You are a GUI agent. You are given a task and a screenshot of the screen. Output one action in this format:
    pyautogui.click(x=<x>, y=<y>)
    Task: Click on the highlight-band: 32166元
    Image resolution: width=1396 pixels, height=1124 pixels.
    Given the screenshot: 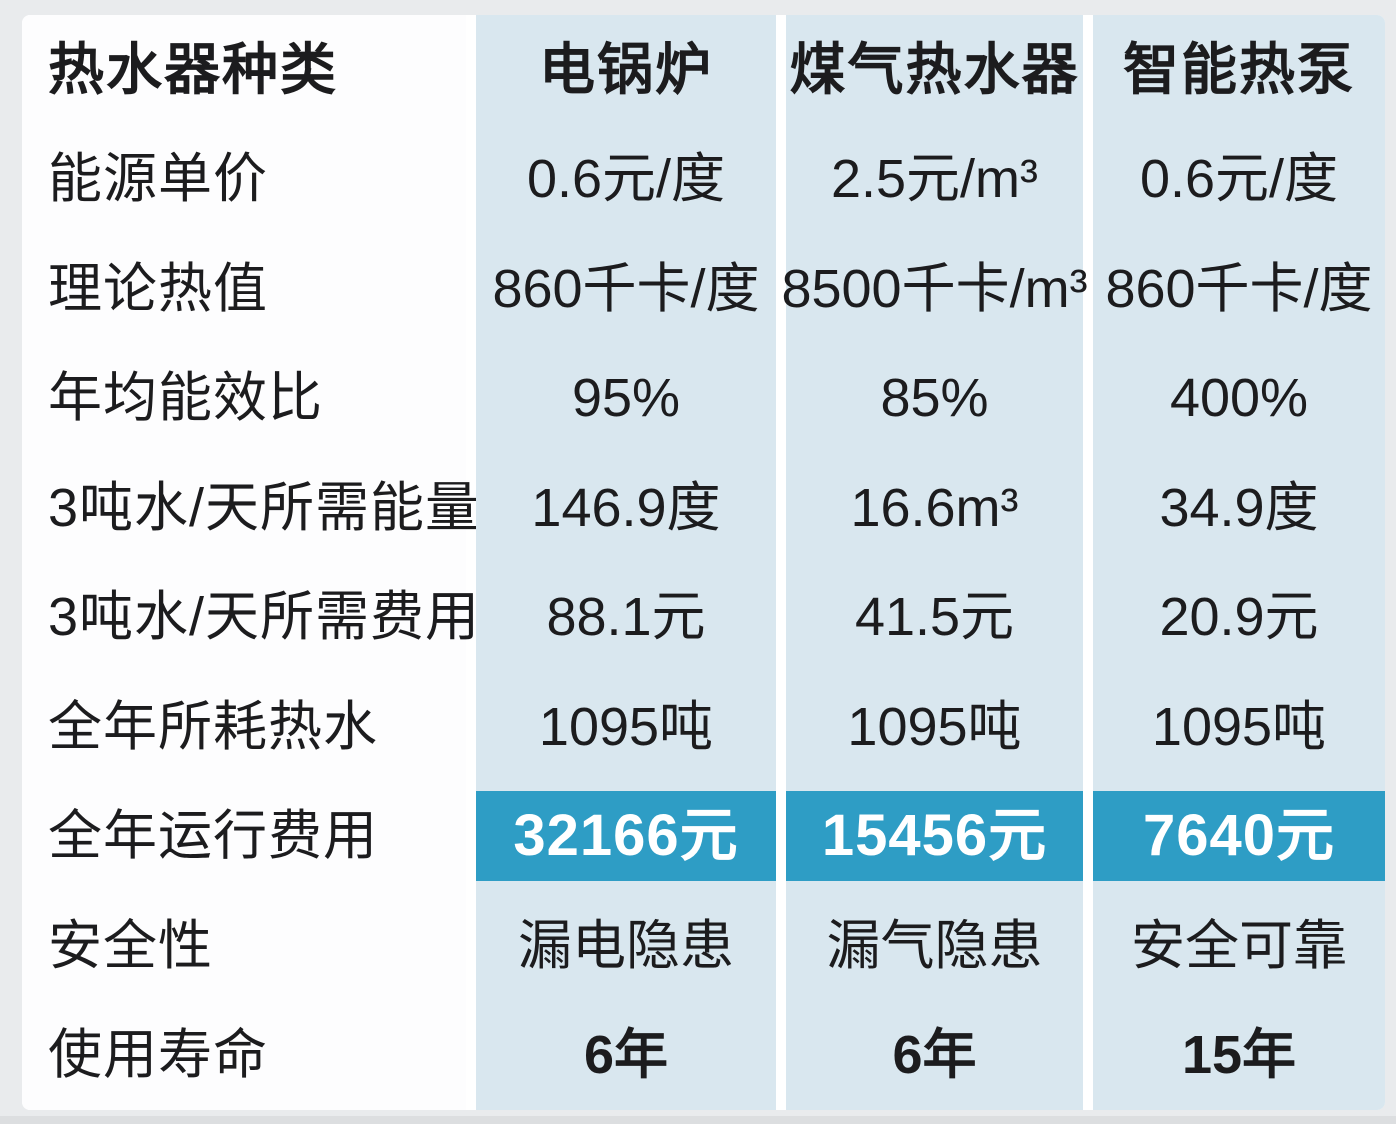 What is the action you would take?
    pyautogui.click(x=626, y=836)
    